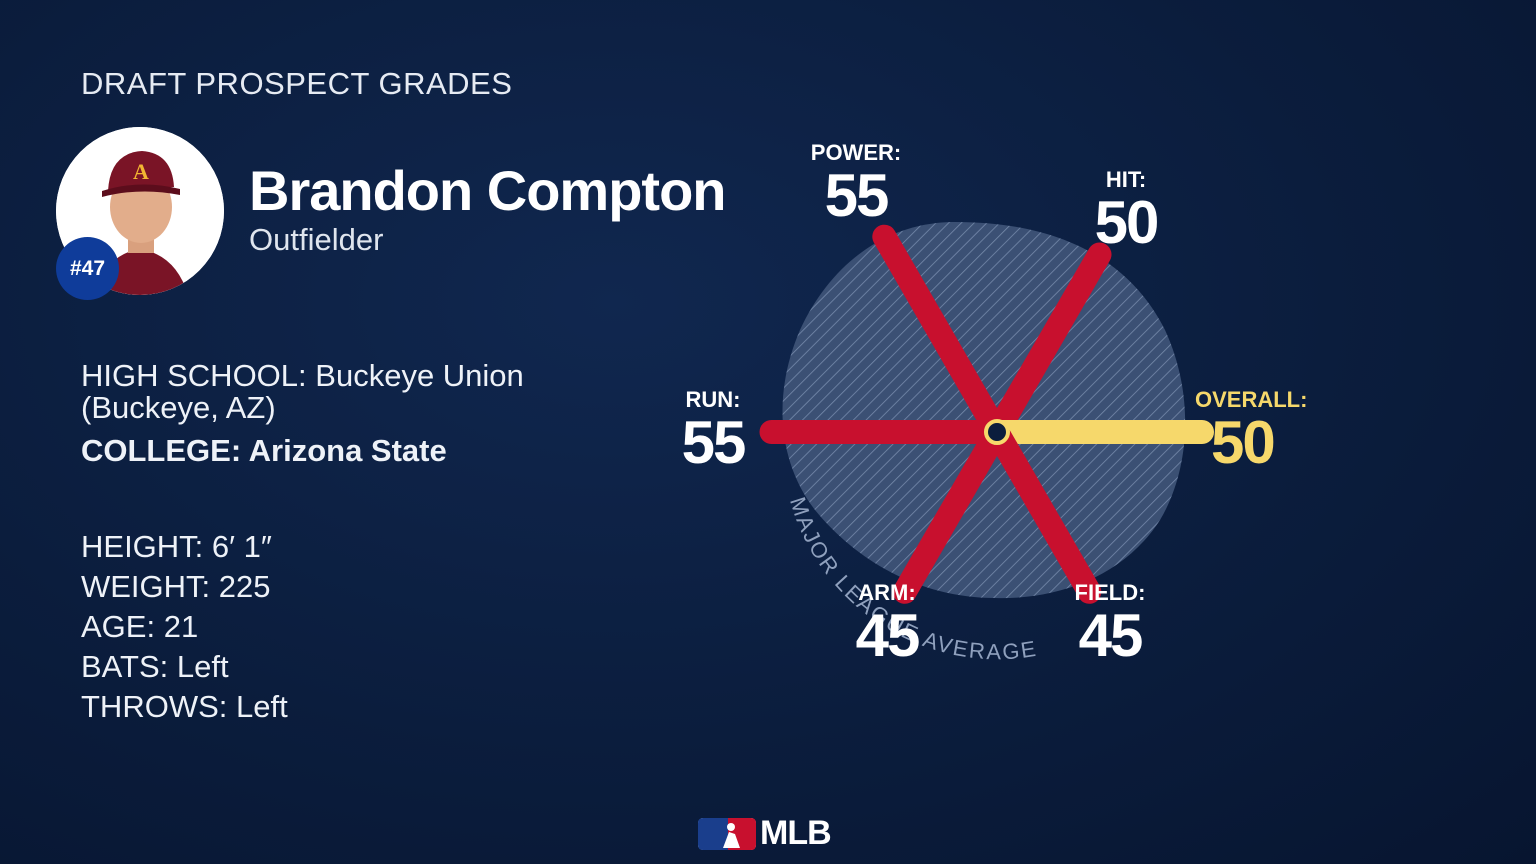 This screenshot has width=1536, height=864. I want to click on stat-value: 21, so click(181, 626).